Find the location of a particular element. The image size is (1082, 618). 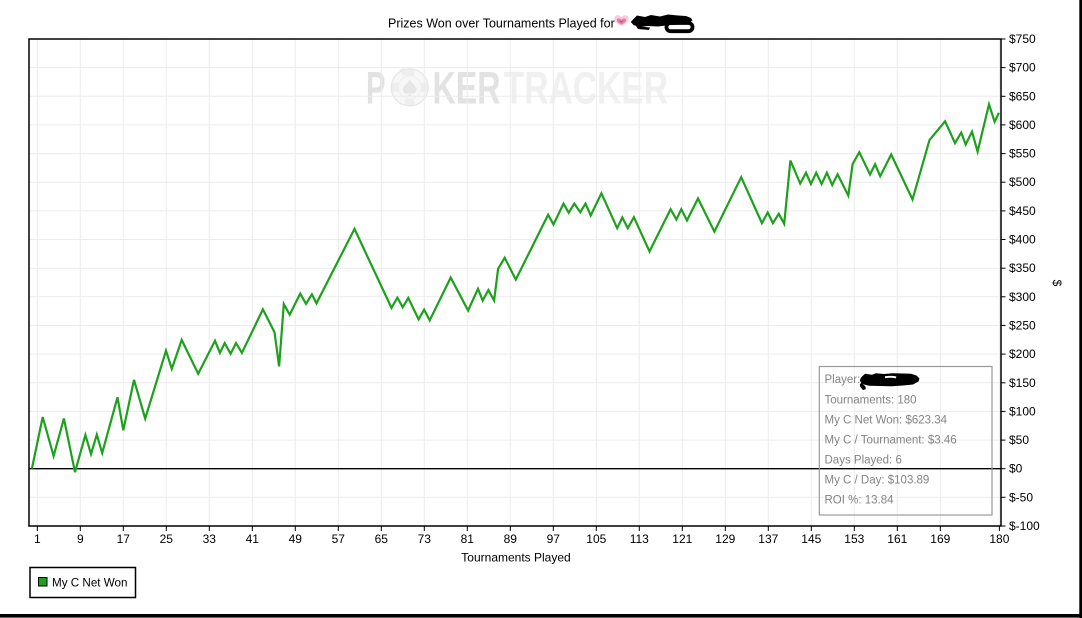

svg-text: 41 is located at coordinates (253, 539).